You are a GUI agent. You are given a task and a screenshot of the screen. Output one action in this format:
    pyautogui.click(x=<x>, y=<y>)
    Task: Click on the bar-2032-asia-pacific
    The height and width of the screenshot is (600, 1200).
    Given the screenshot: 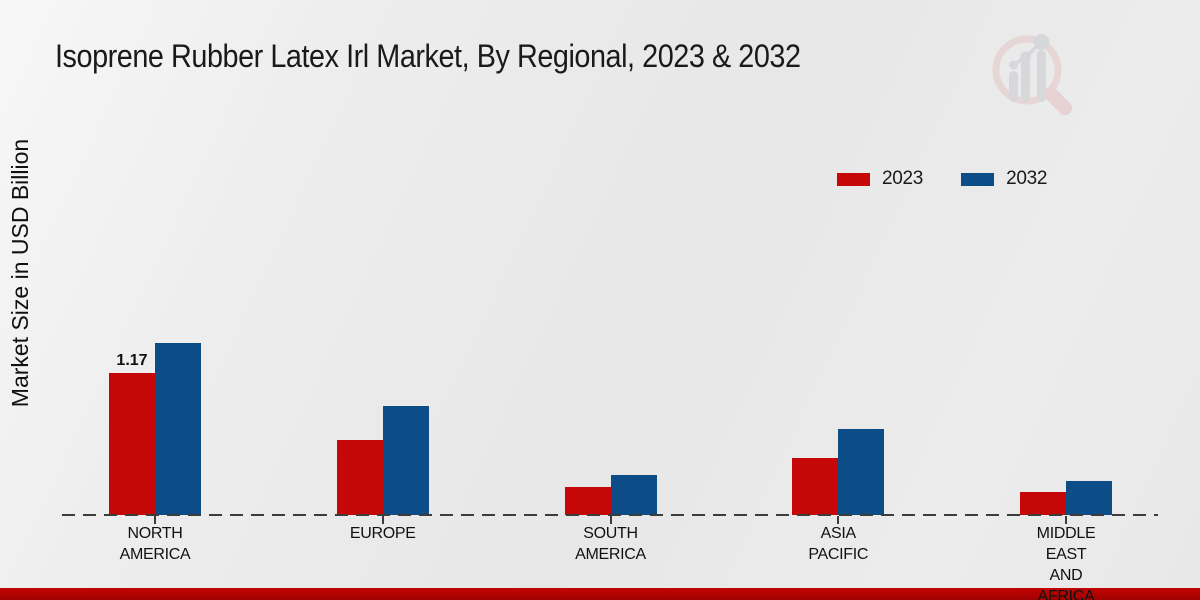 What is the action you would take?
    pyautogui.click(x=861, y=471)
    